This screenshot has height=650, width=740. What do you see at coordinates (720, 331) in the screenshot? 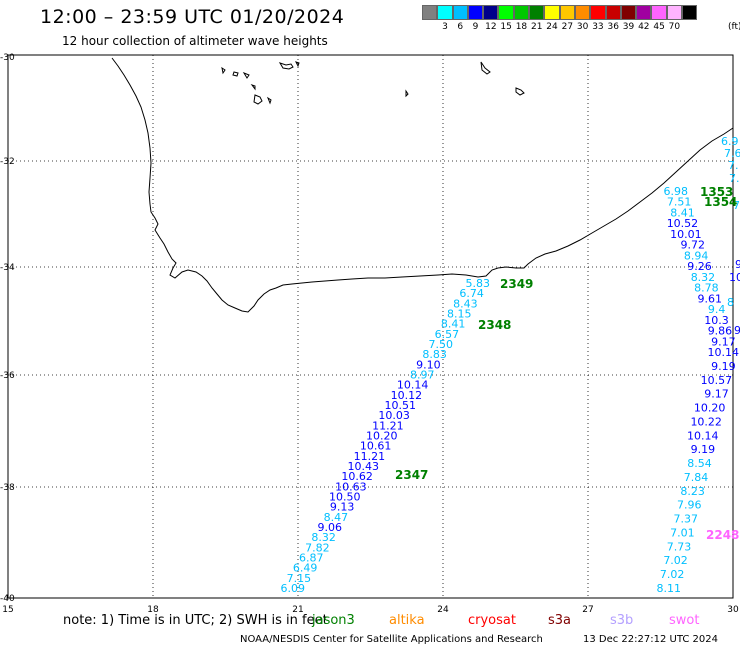
I see `wave-height-value: 9.86` at bounding box center [720, 331].